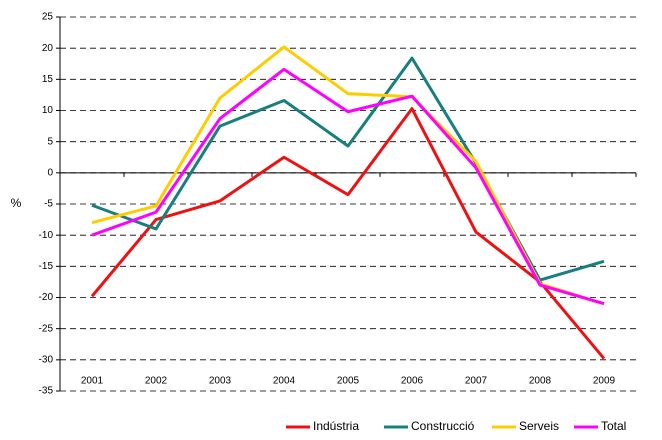 The height and width of the screenshot is (440, 662). What do you see at coordinates (46, 359) in the screenshot?
I see `y-tick-label: -30` at bounding box center [46, 359].